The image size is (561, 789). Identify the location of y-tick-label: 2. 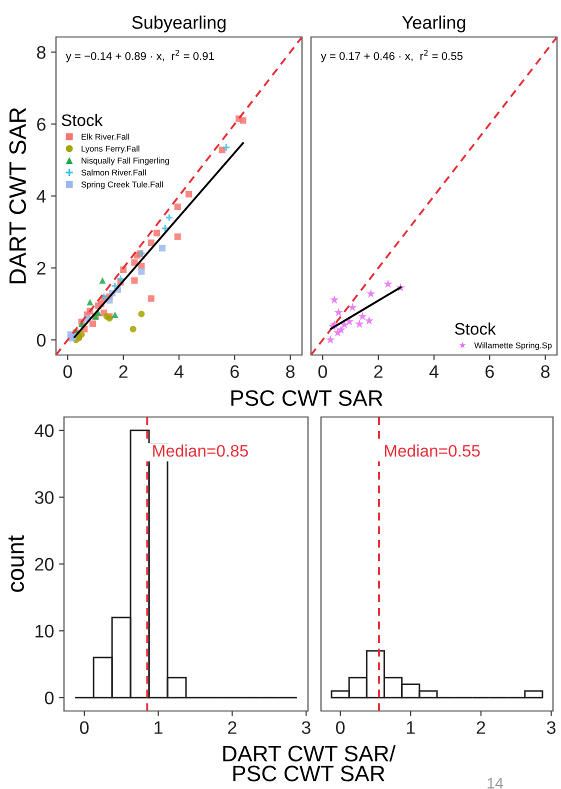
(41, 268).